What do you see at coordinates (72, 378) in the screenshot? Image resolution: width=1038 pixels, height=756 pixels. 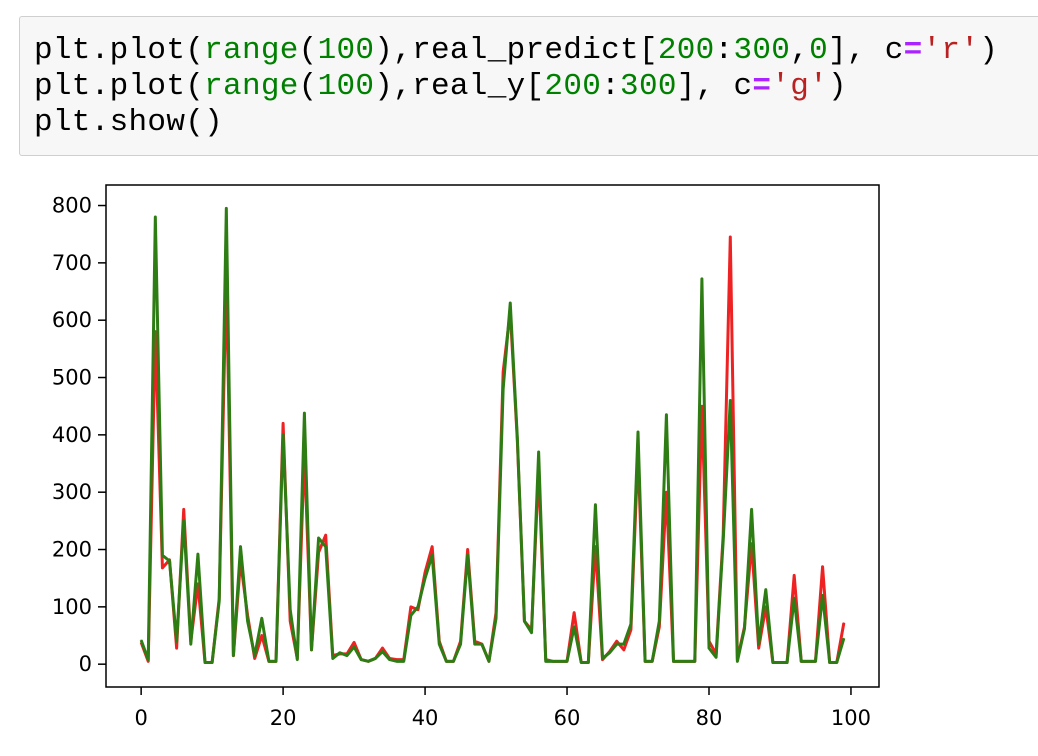 I see `y-tick-label: 500` at bounding box center [72, 378].